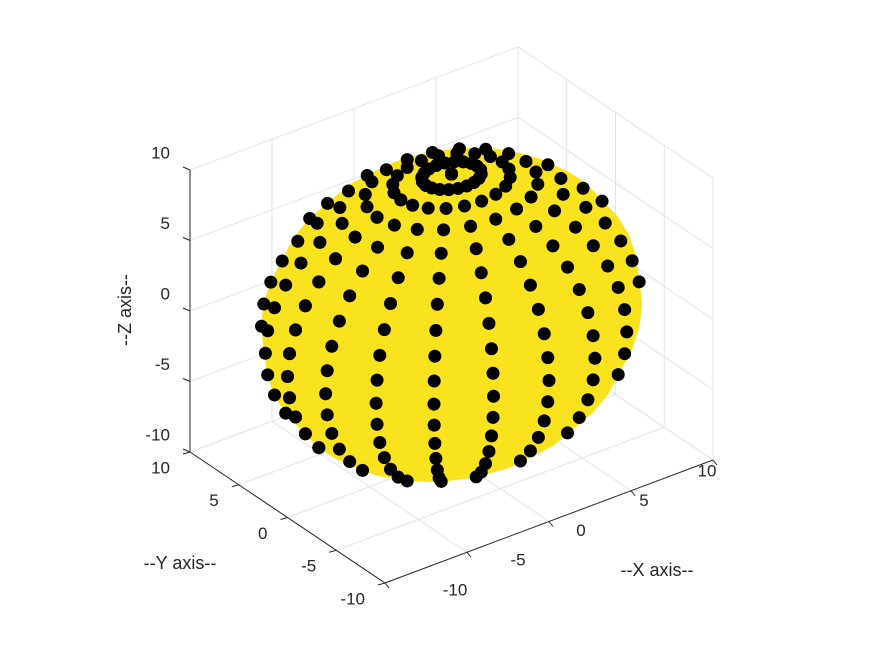  What do you see at coordinates (180, 563) in the screenshot?
I see `y-axis-label: --Y axis--` at bounding box center [180, 563].